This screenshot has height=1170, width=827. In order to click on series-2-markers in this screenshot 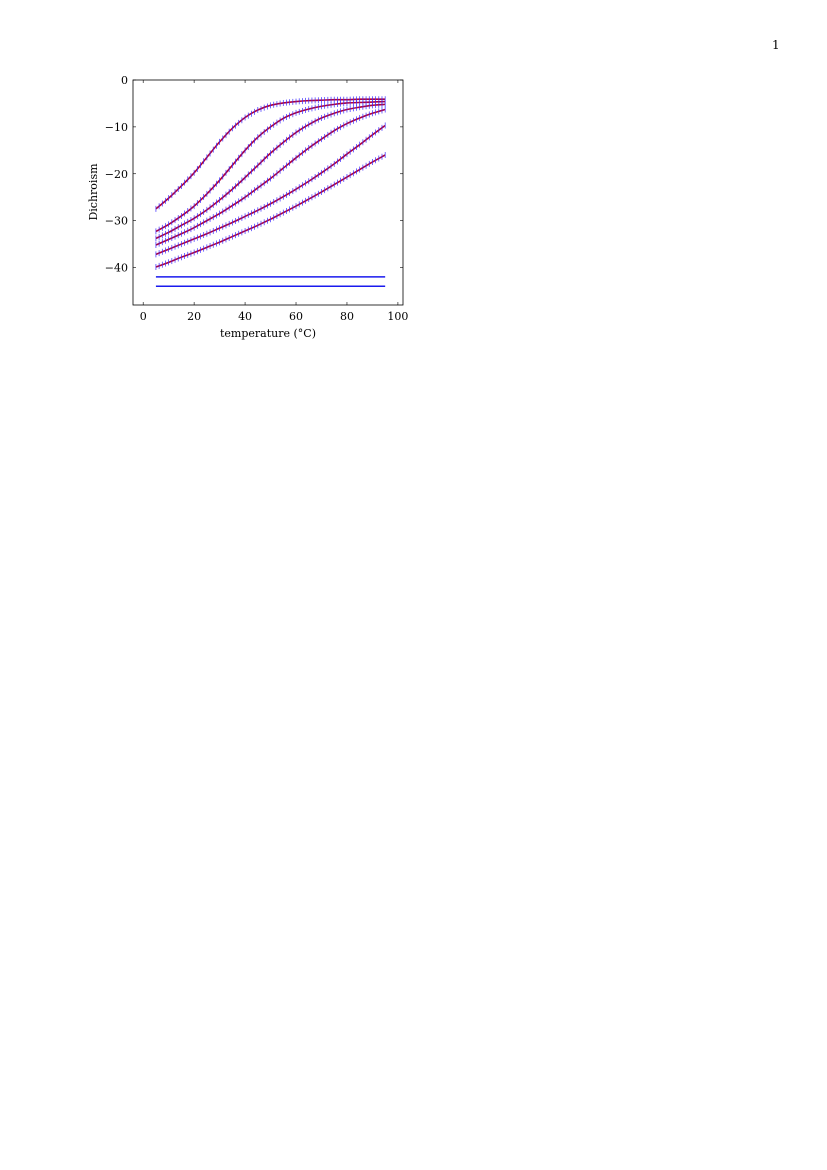, I will do `click(270, 166)`.